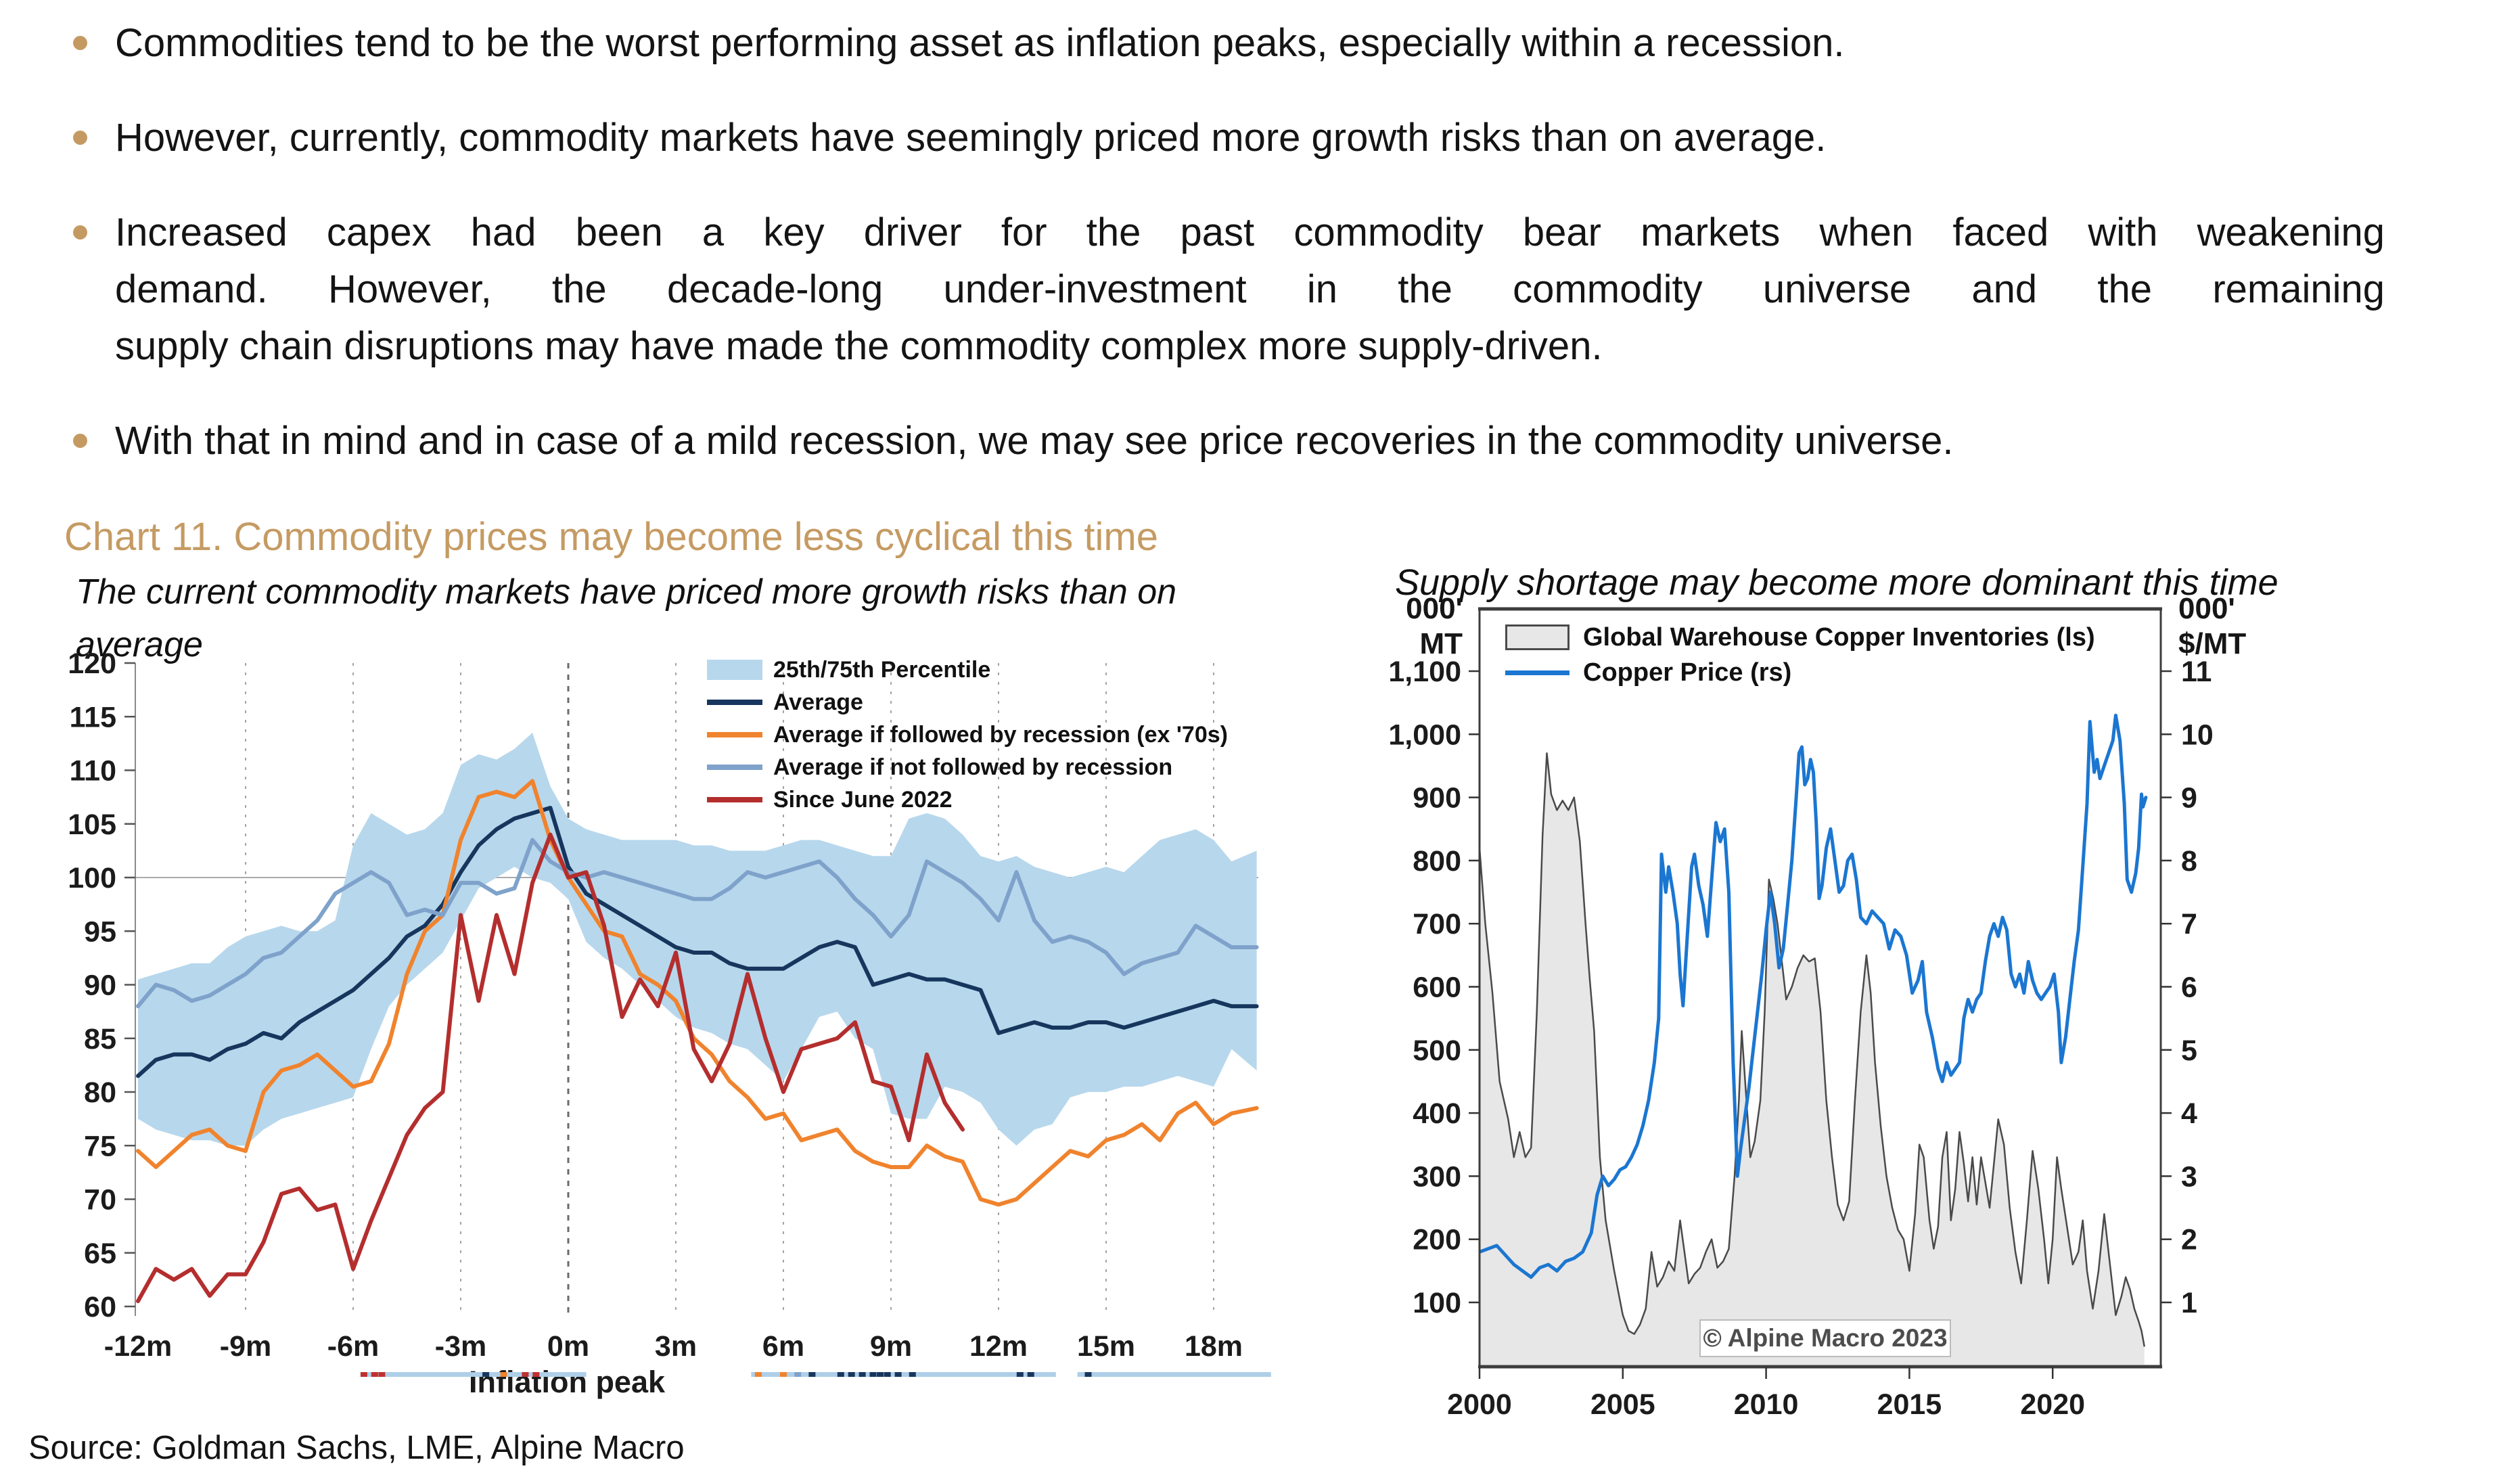 The width and height of the screenshot is (2520, 1479). What do you see at coordinates (2196, 672) in the screenshot?
I see `svg-text: 11` at bounding box center [2196, 672].